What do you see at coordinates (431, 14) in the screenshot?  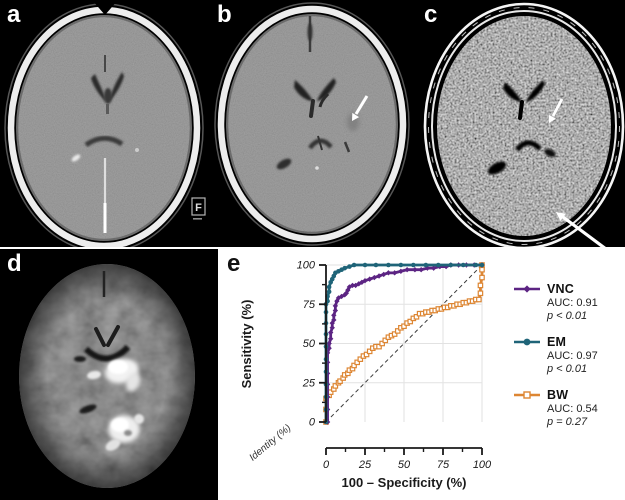 I see `panel-c-label: c` at bounding box center [431, 14].